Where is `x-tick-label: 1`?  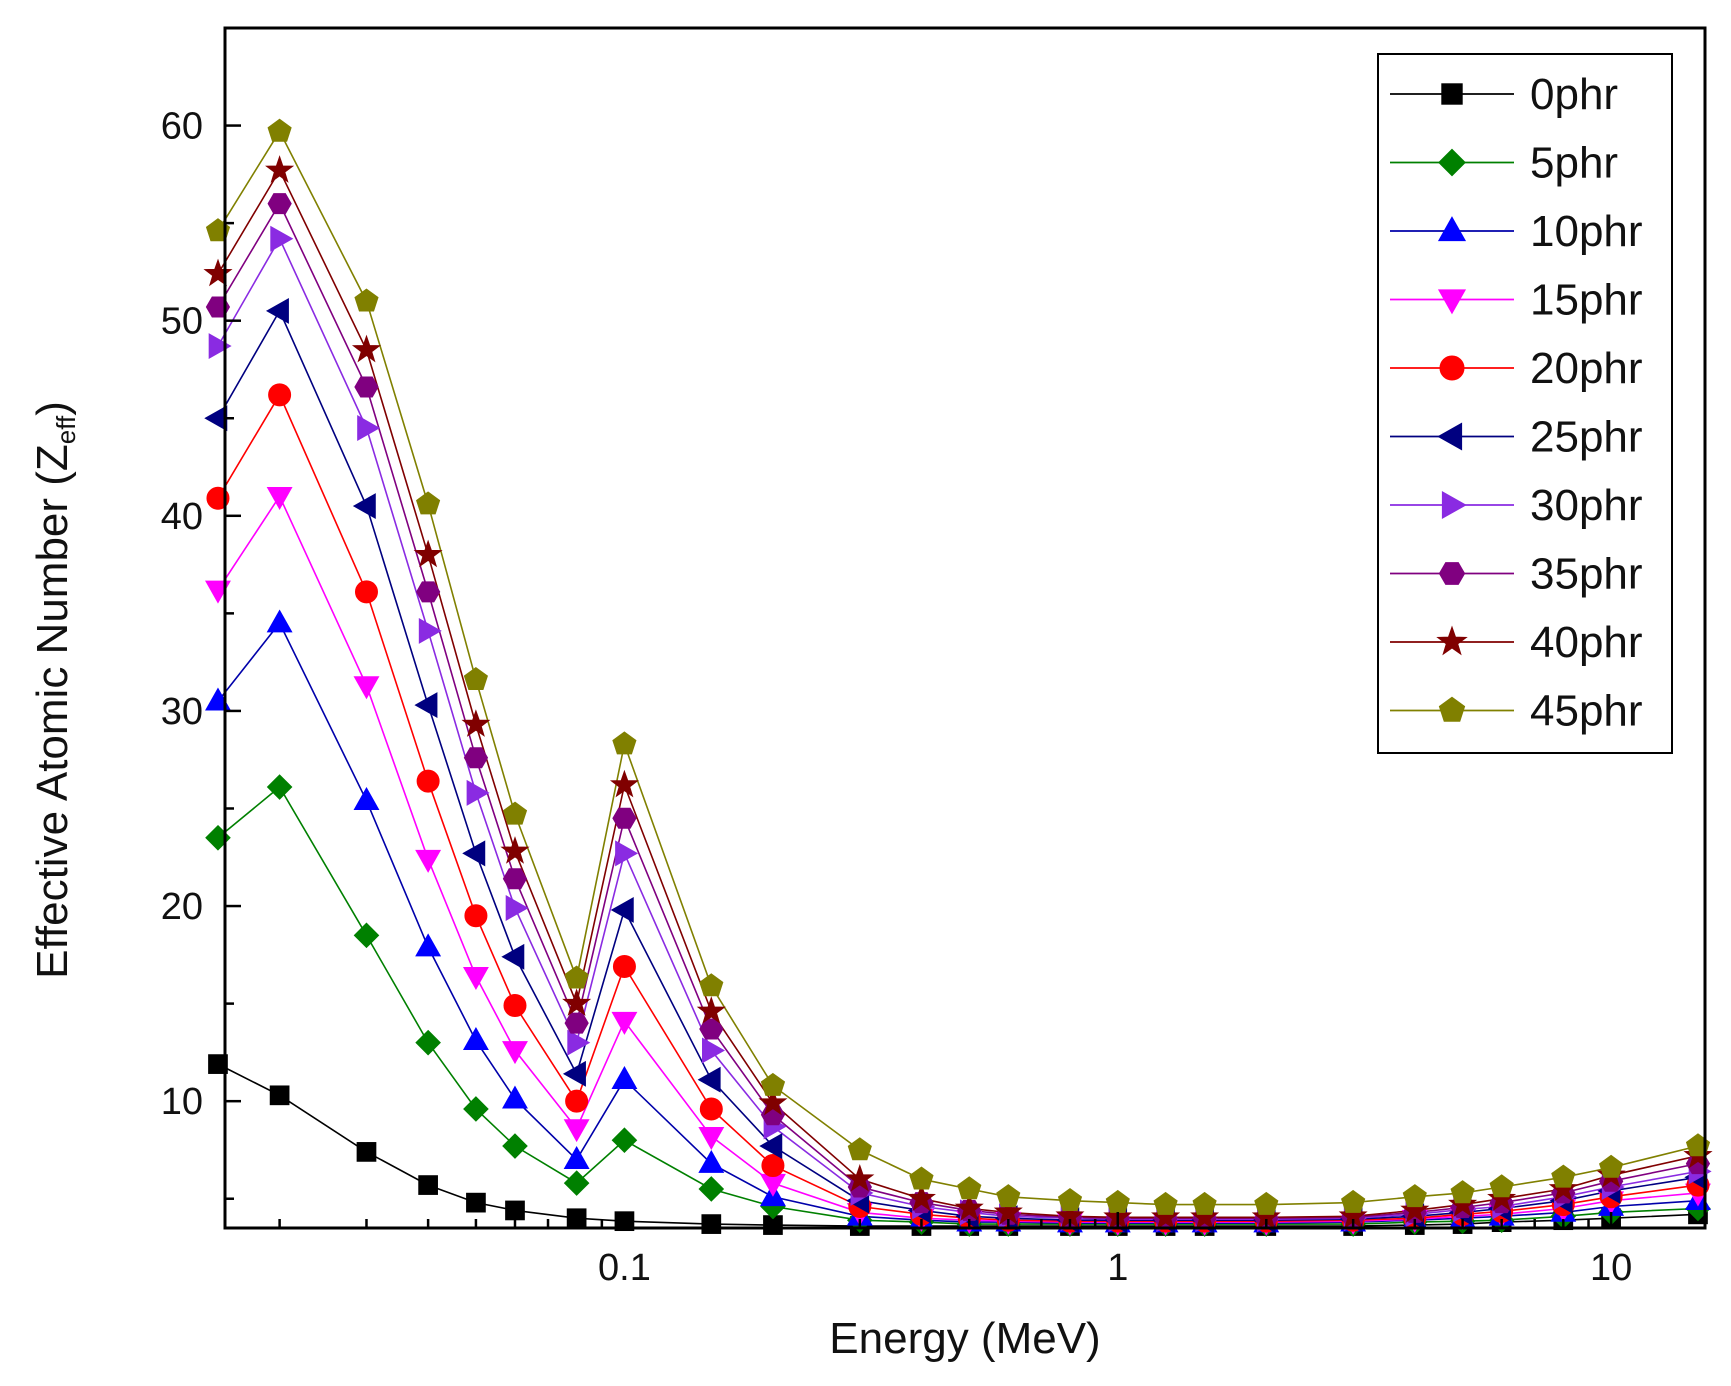 x-tick-label: 1 is located at coordinates (1117, 1268).